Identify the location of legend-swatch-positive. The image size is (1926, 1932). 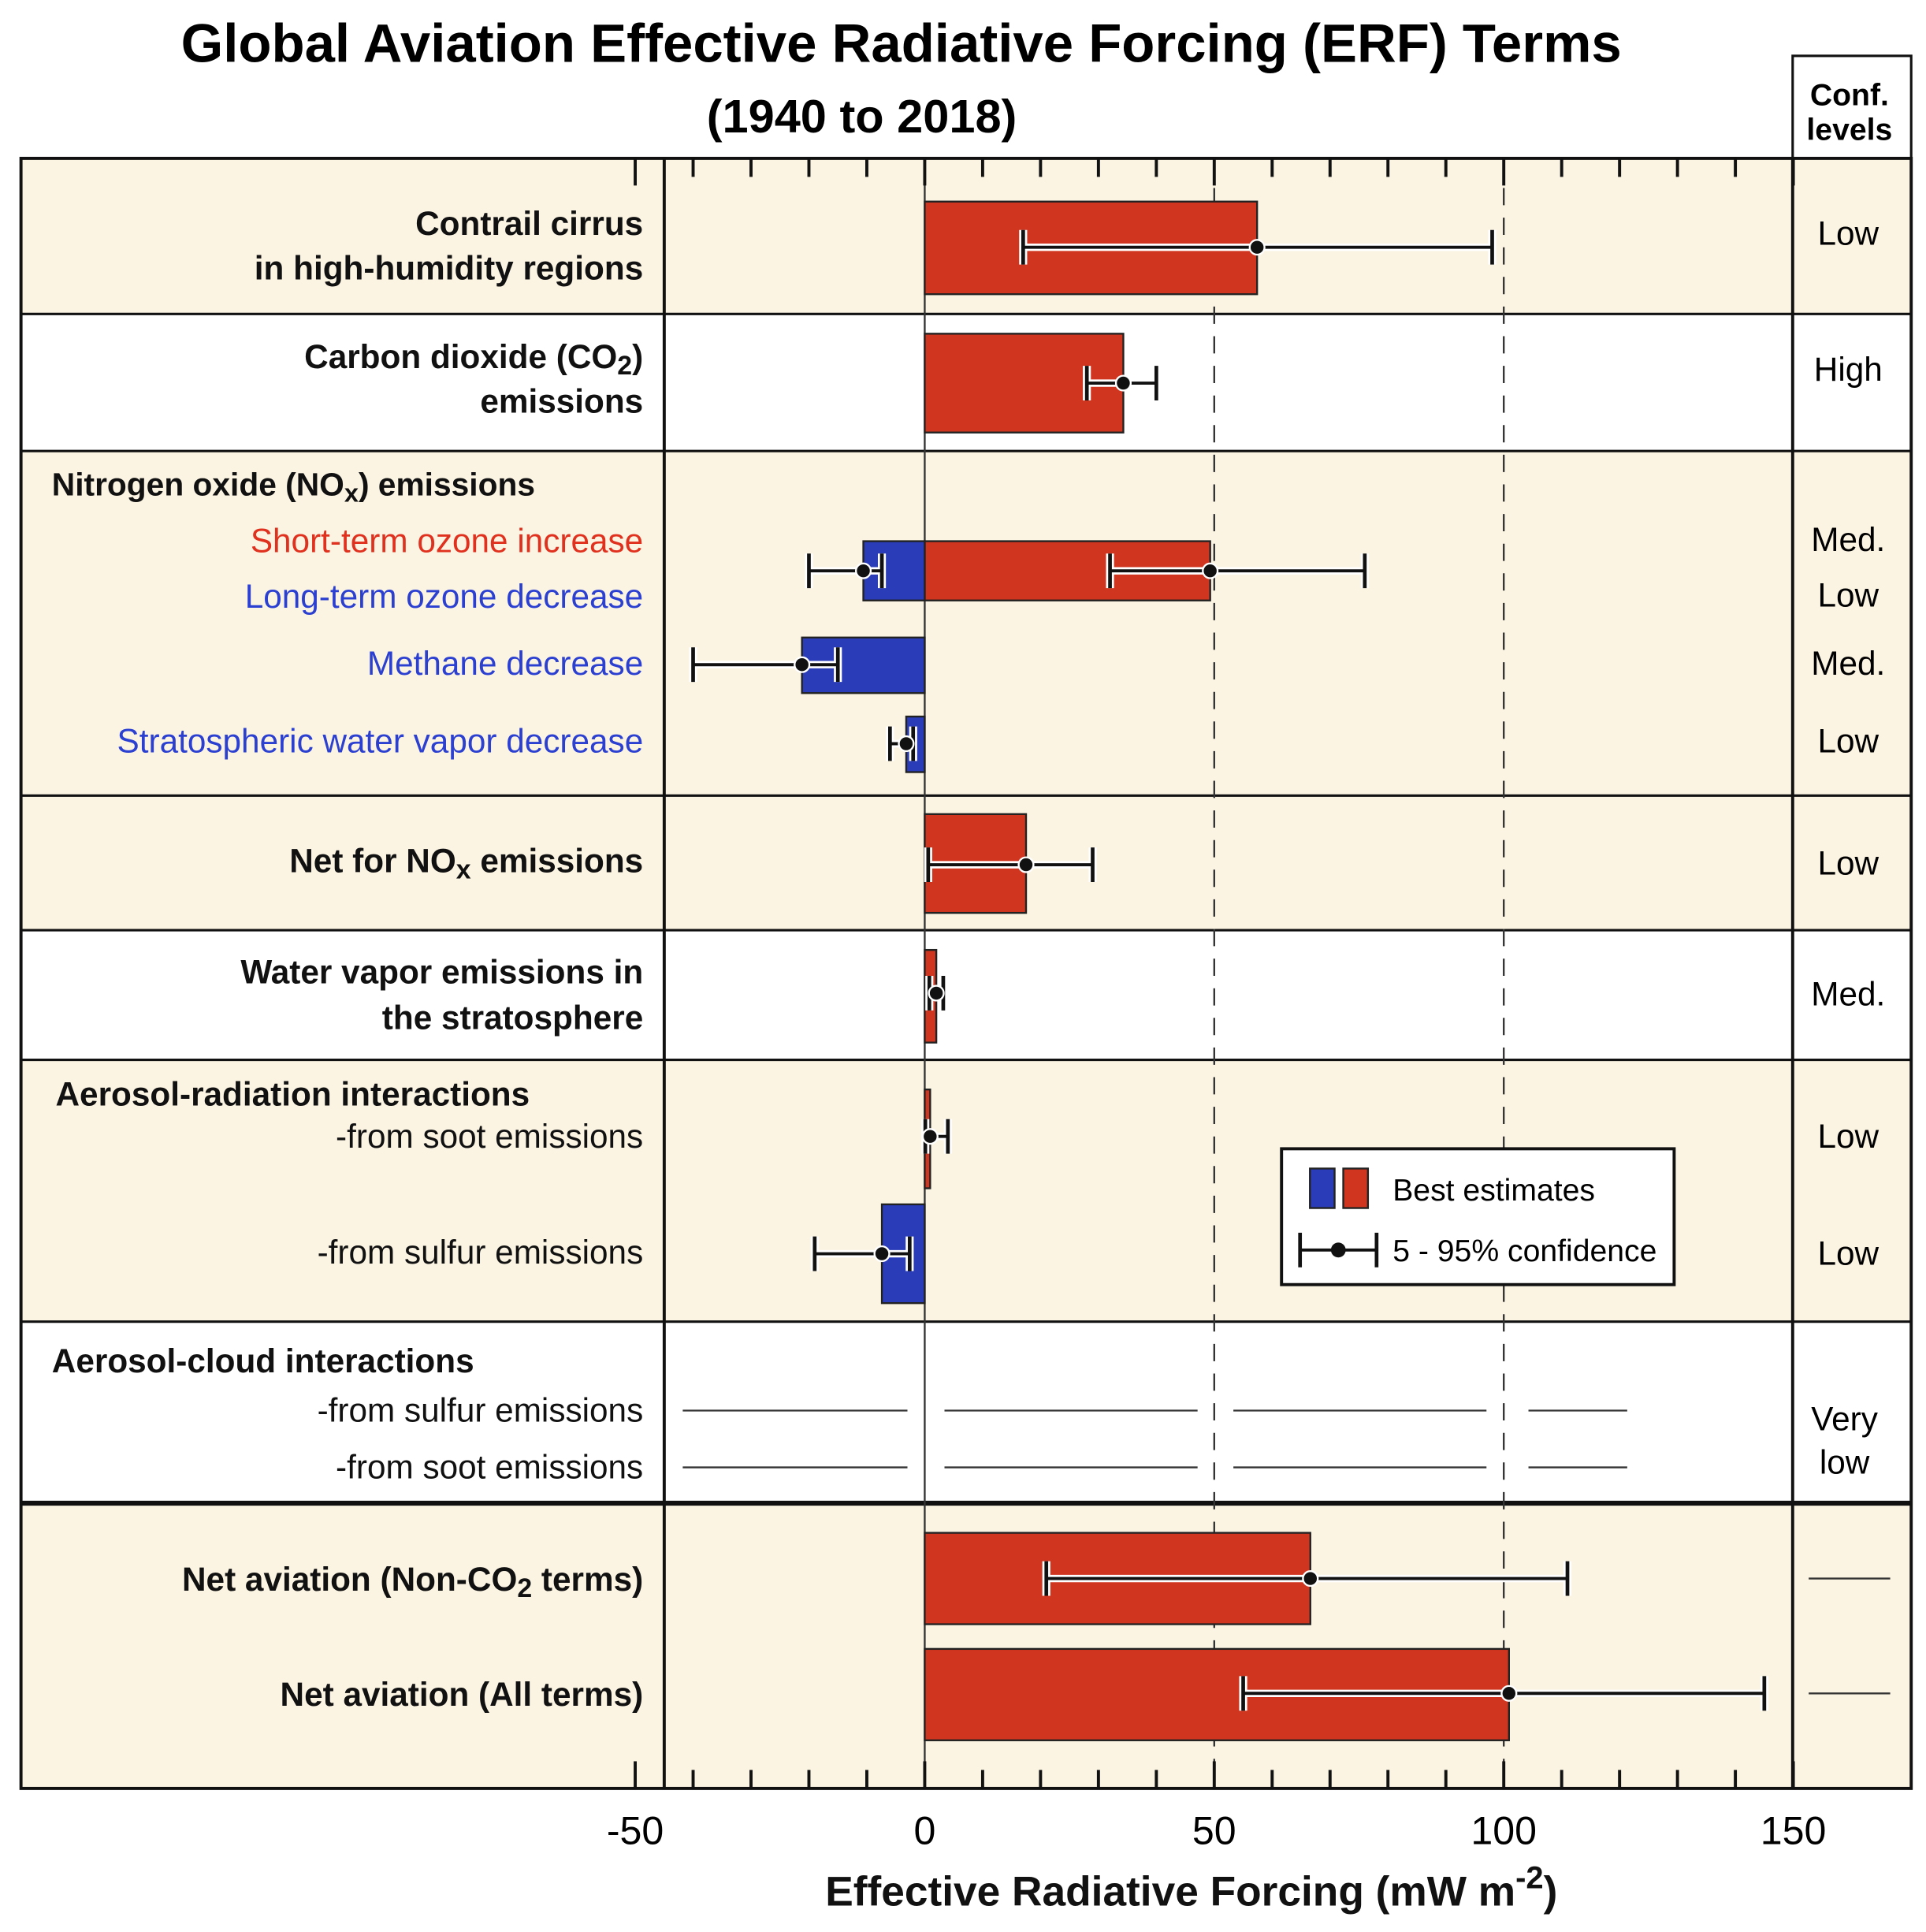
(1356, 1188).